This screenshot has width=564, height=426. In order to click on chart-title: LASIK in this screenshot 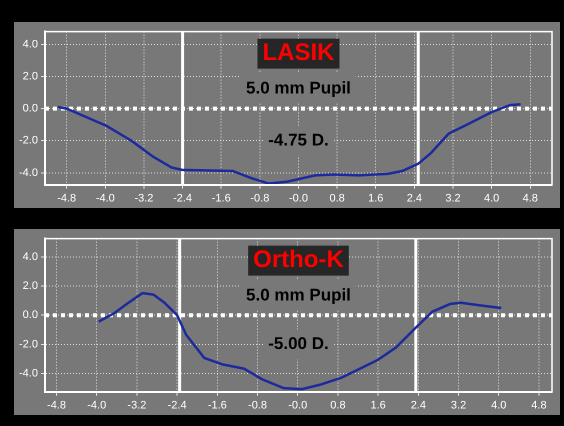, I will do `click(299, 52)`.